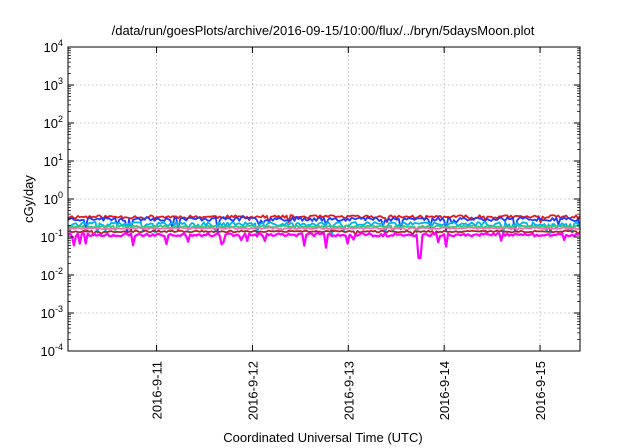 The image size is (640, 448). Describe the element at coordinates (348, 390) in the screenshot. I see `x-tick-label: 2016-9-13` at that location.